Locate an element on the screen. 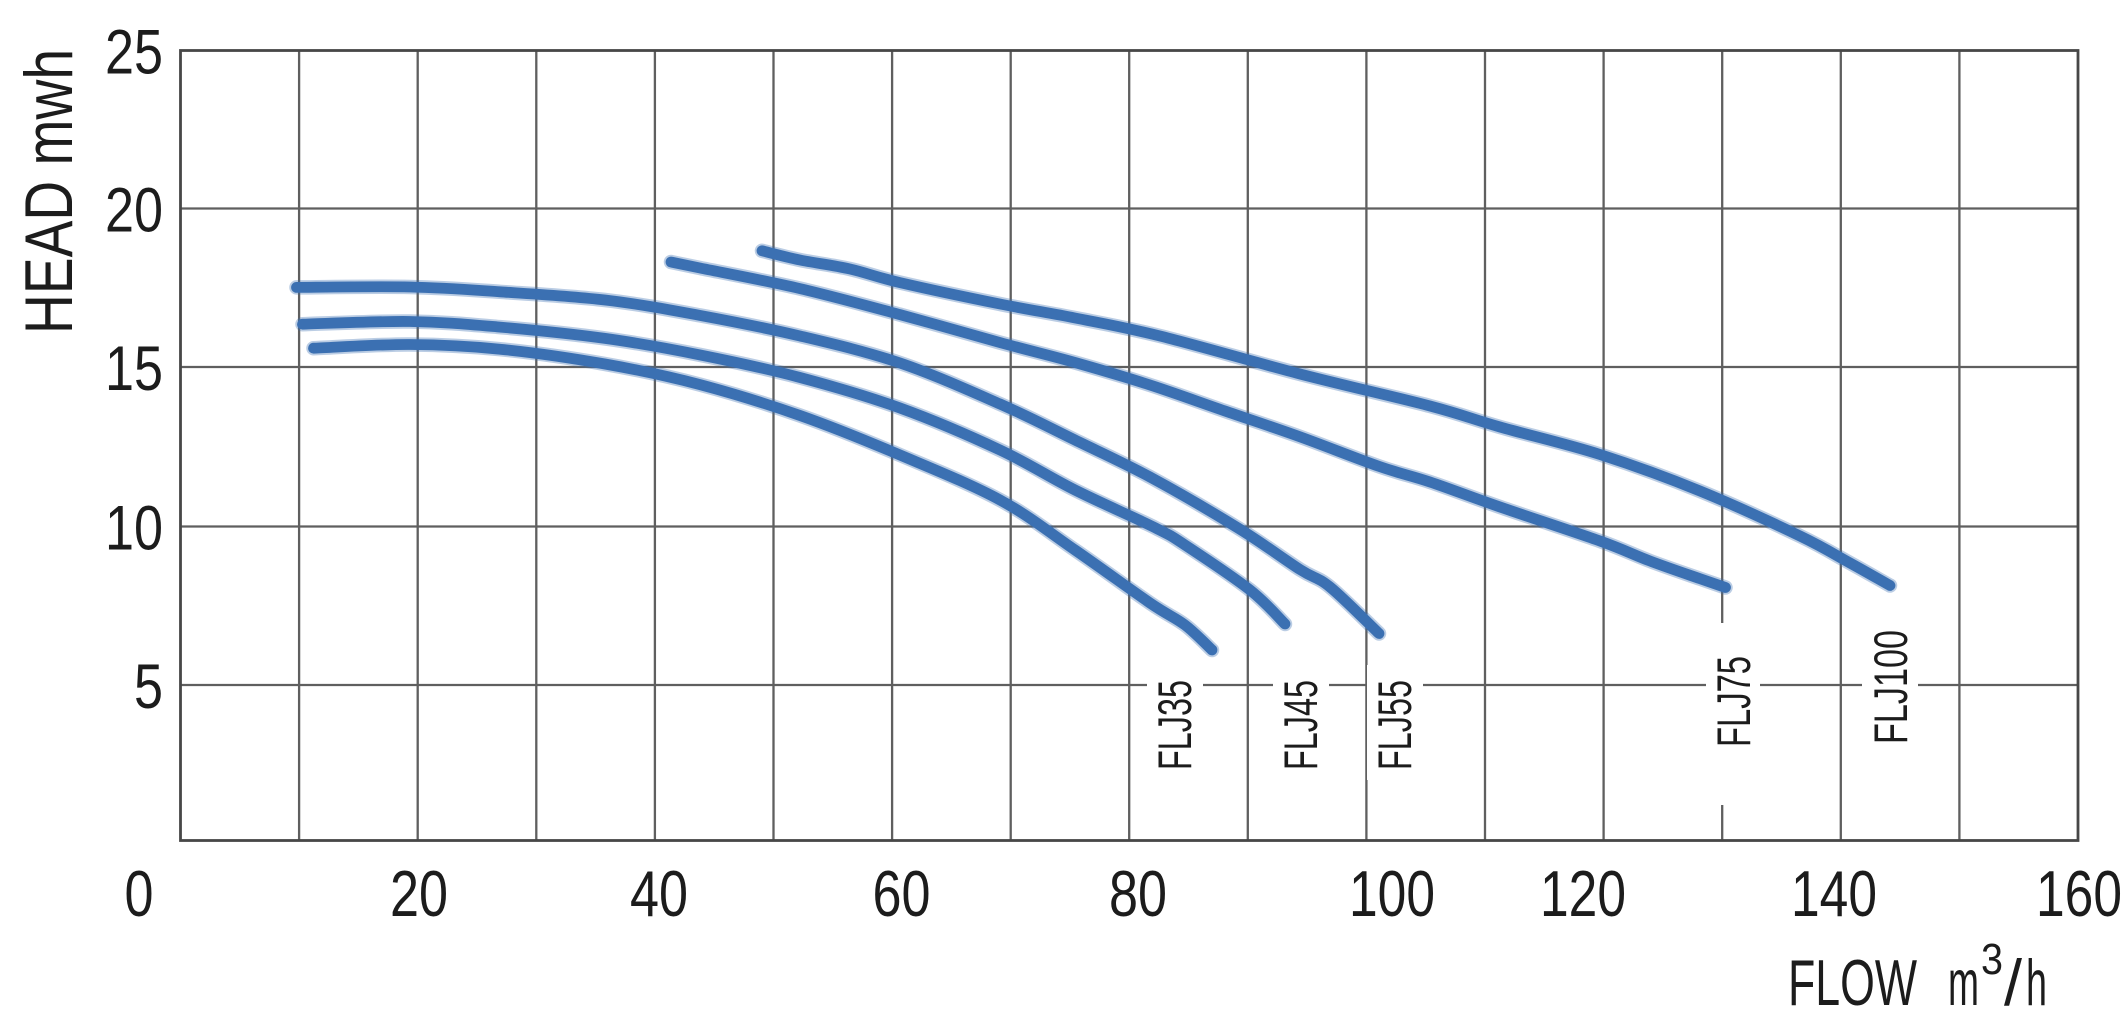 This screenshot has height=1012, width=2126. svg-text: 5 is located at coordinates (148, 687).